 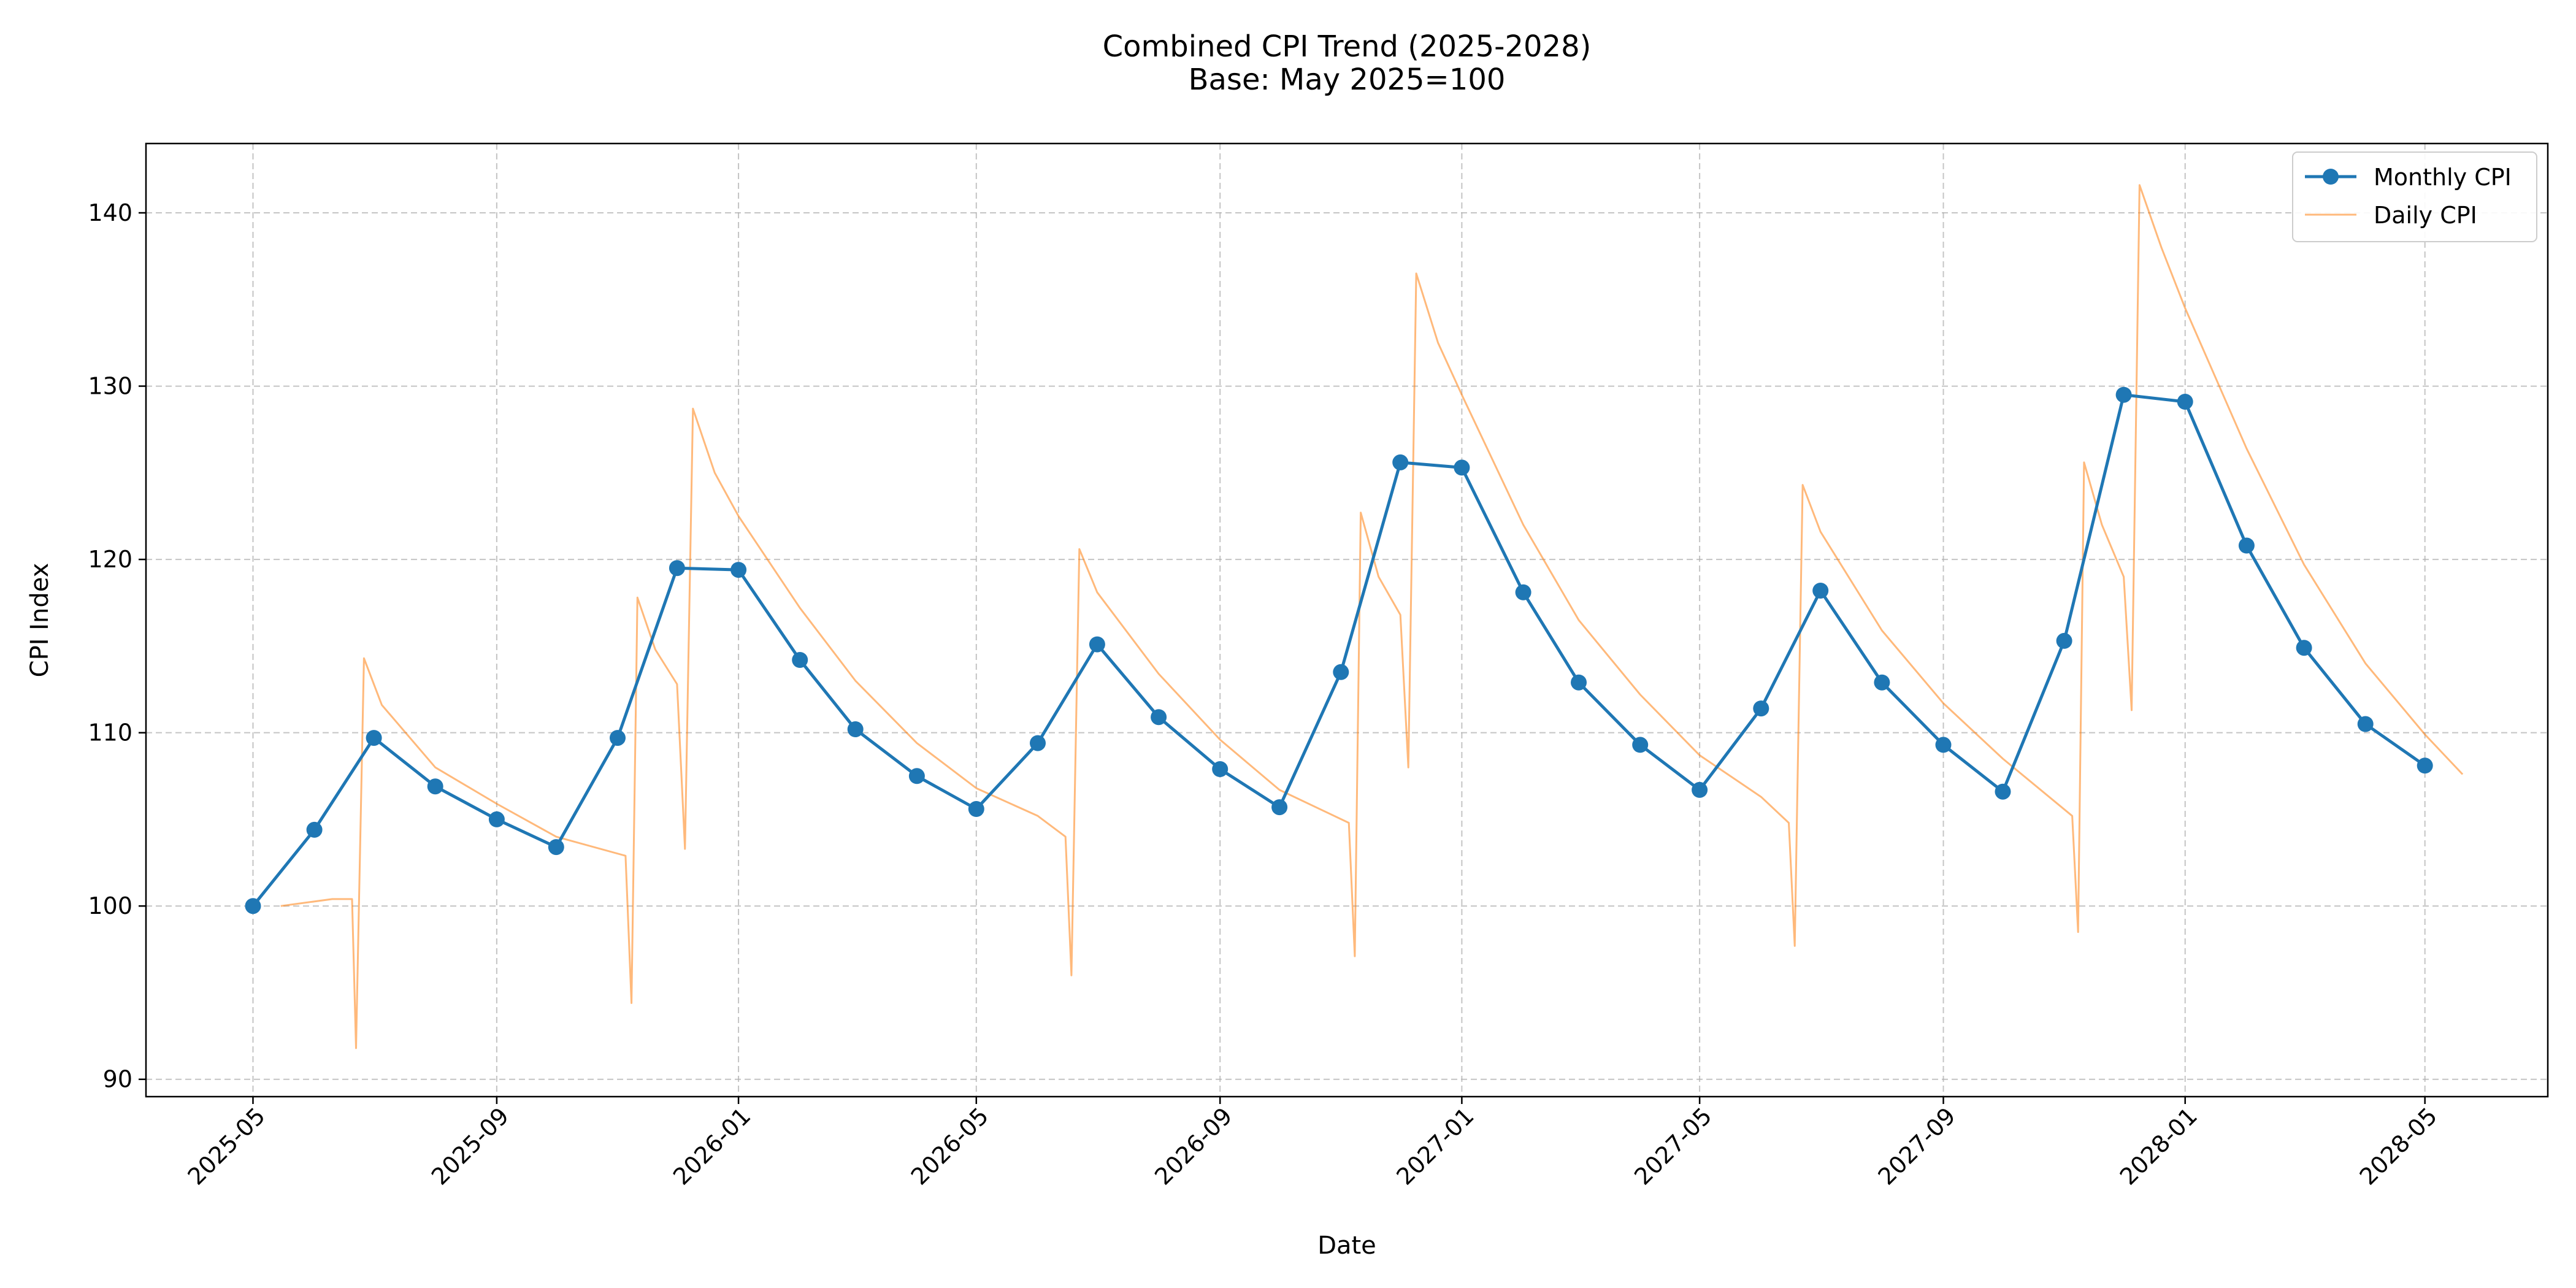 What do you see at coordinates (117, 646) in the screenshot?
I see `y-axis-ticks: 90 100 110 120 130 140` at bounding box center [117, 646].